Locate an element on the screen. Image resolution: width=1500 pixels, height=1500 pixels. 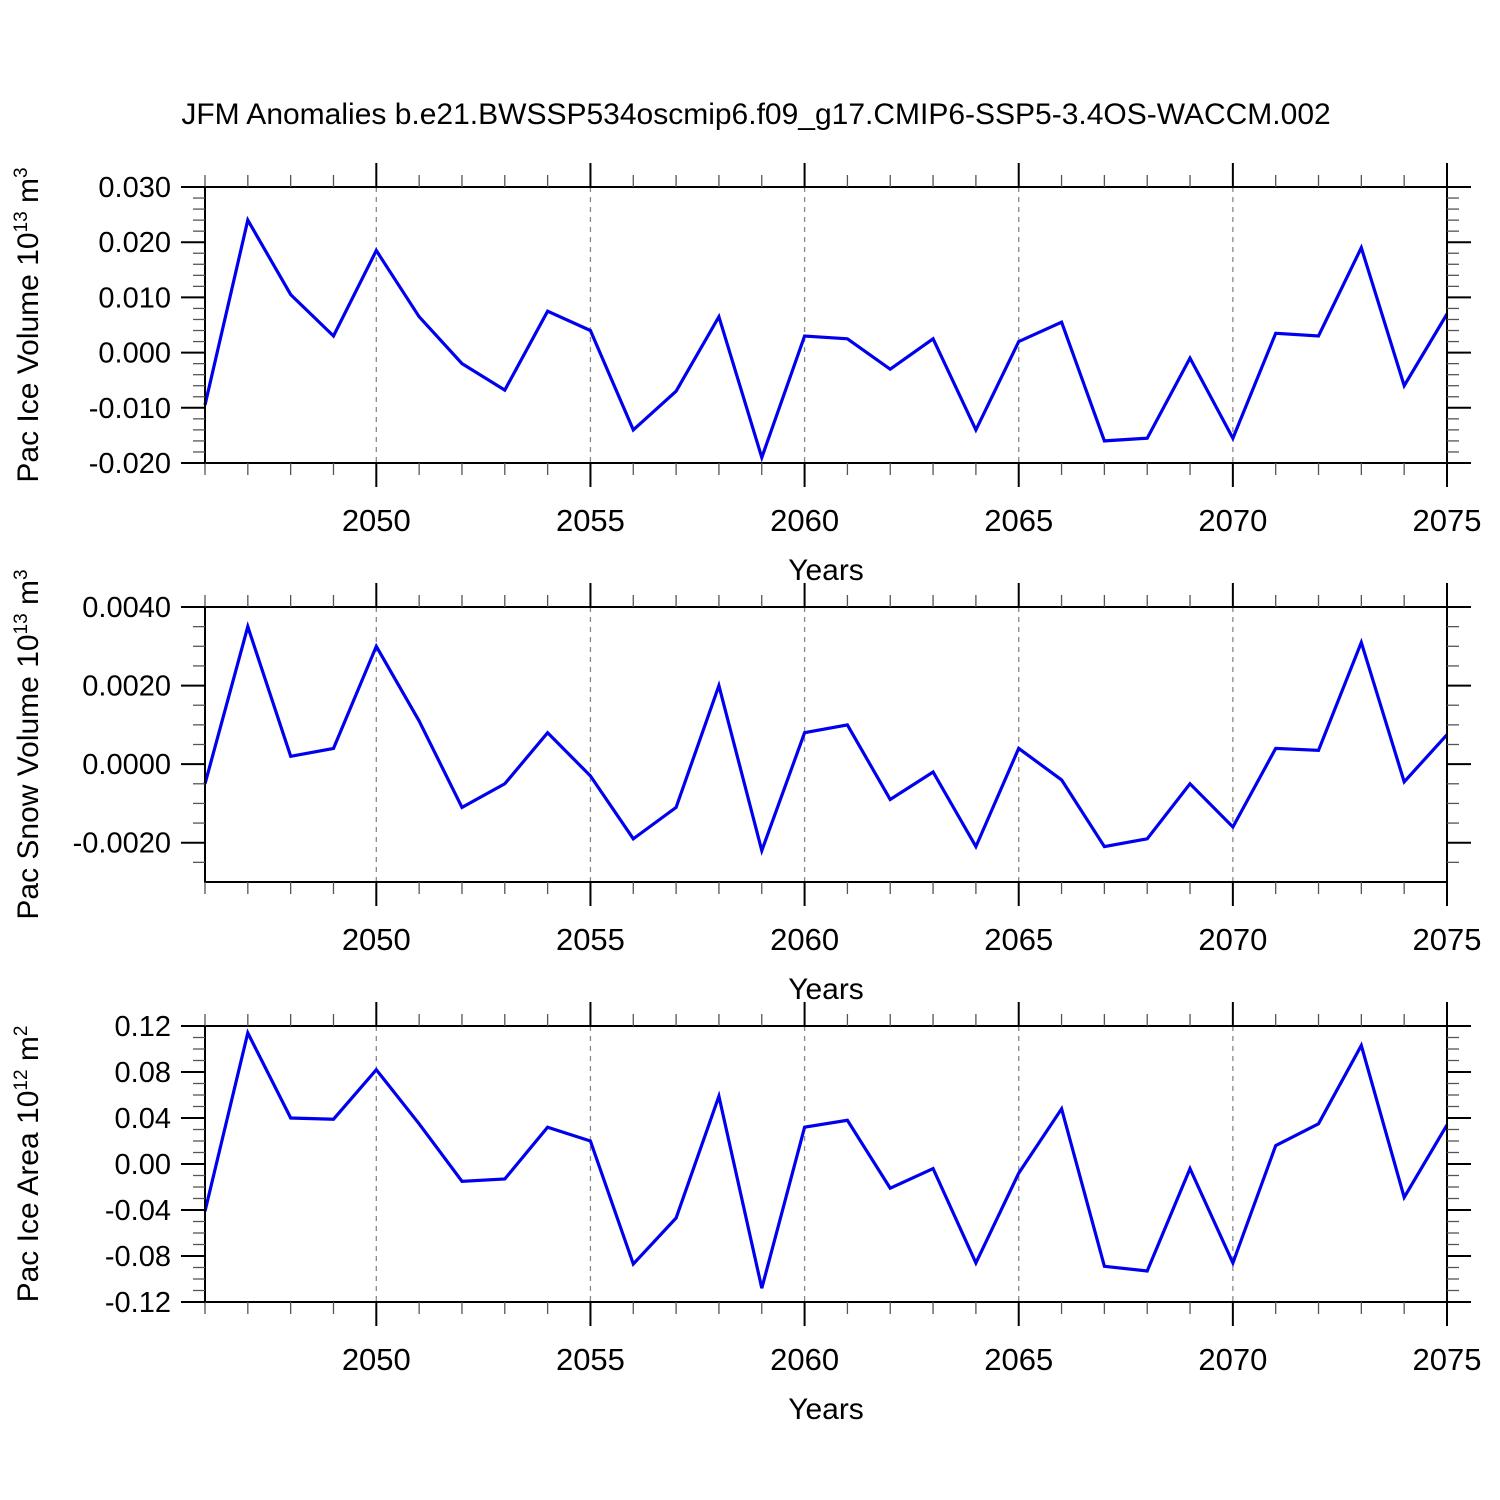
y-tick-label: -0.12 is located at coordinates (138, 1303).